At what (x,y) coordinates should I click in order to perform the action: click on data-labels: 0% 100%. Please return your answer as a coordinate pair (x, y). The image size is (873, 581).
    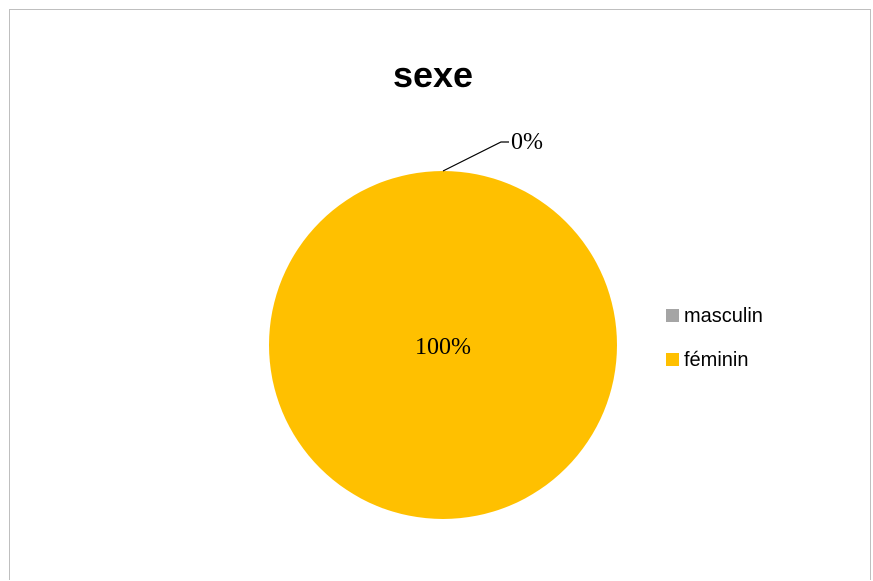
    Looking at the image, I should click on (479, 244).